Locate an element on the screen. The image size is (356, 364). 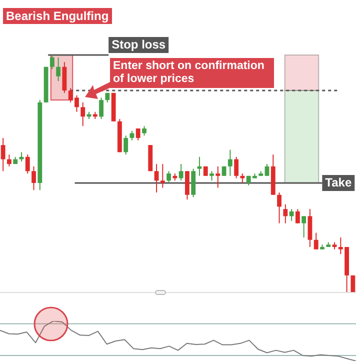
annotation: Enter short on confirmation of lower prices is located at coordinates (192, 73).